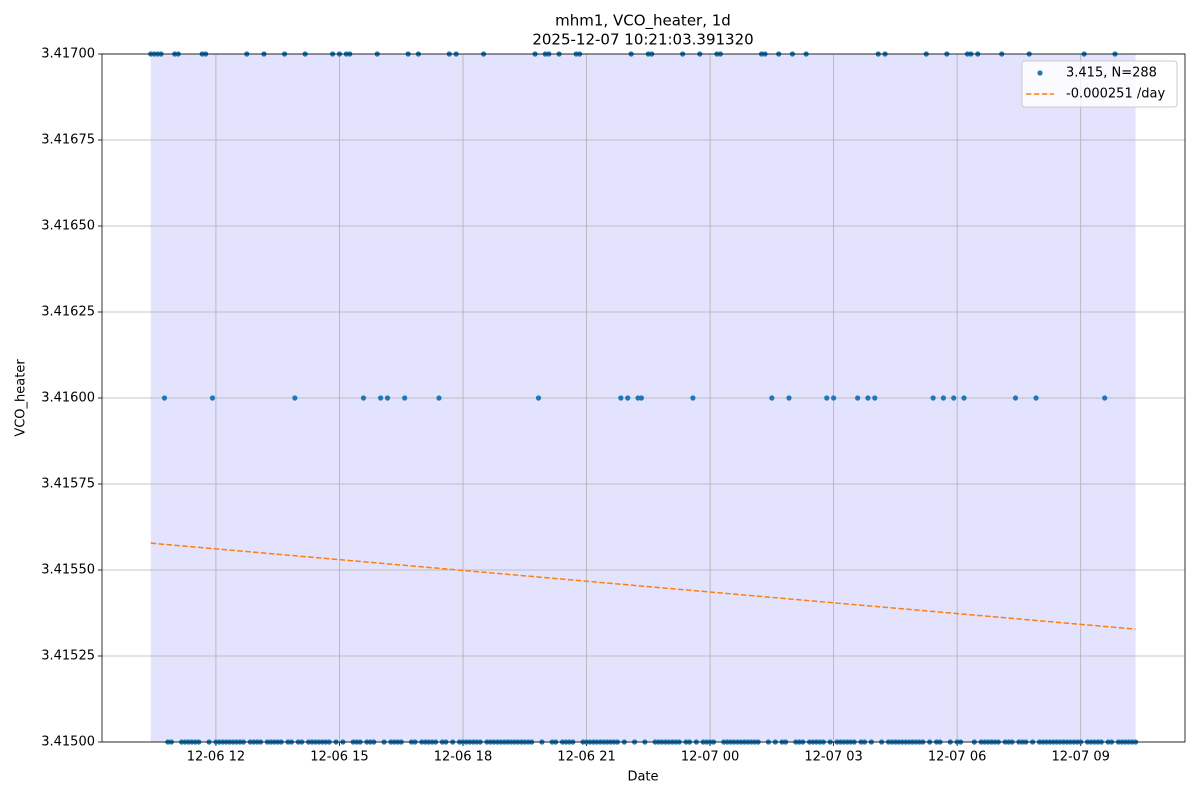  Describe the element at coordinates (643, 21) in the screenshot. I see `chart-title: mhm1, VCO_heater, 1d` at that location.